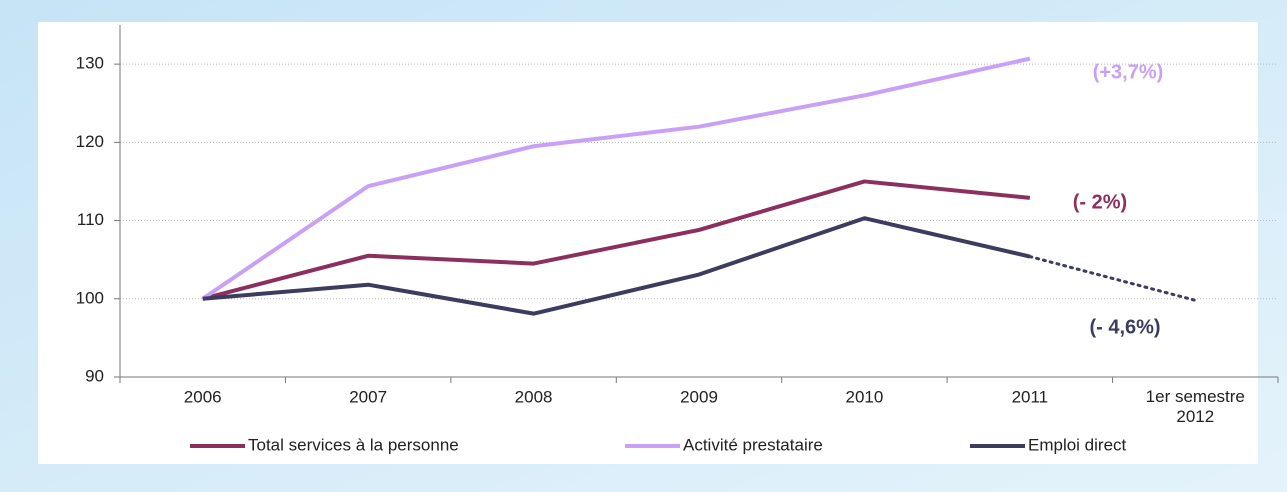  Describe the element at coordinates (1195, 396) in the screenshot. I see `x-tick-label-line: 1er semestre` at that location.